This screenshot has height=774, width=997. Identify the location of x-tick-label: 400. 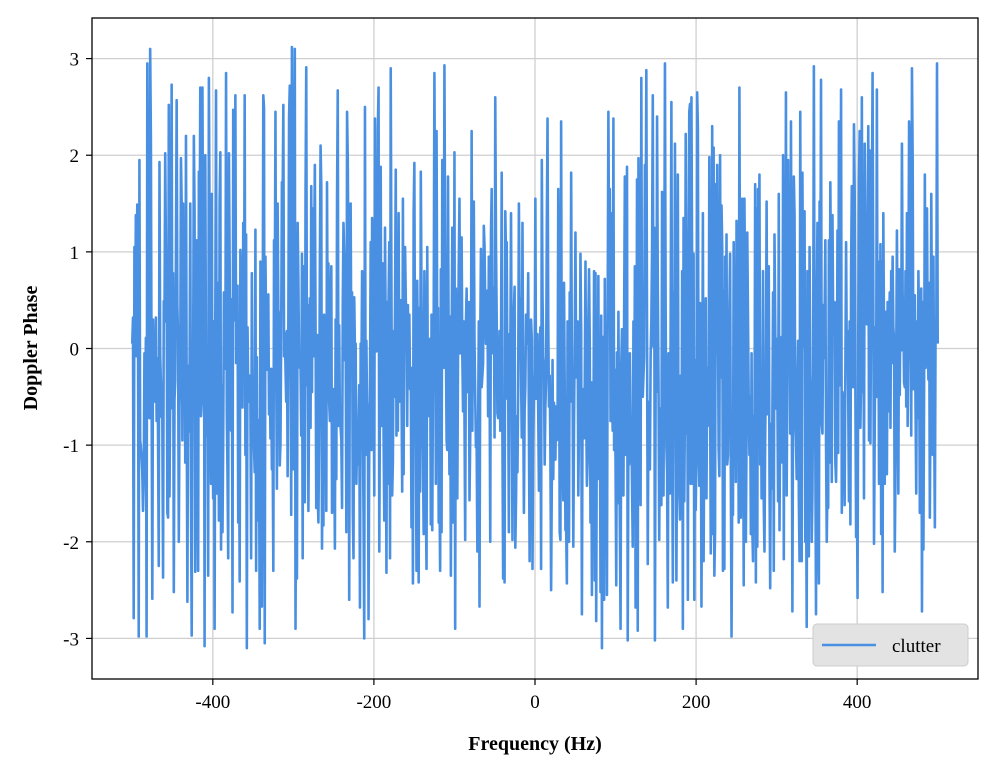
(857, 702).